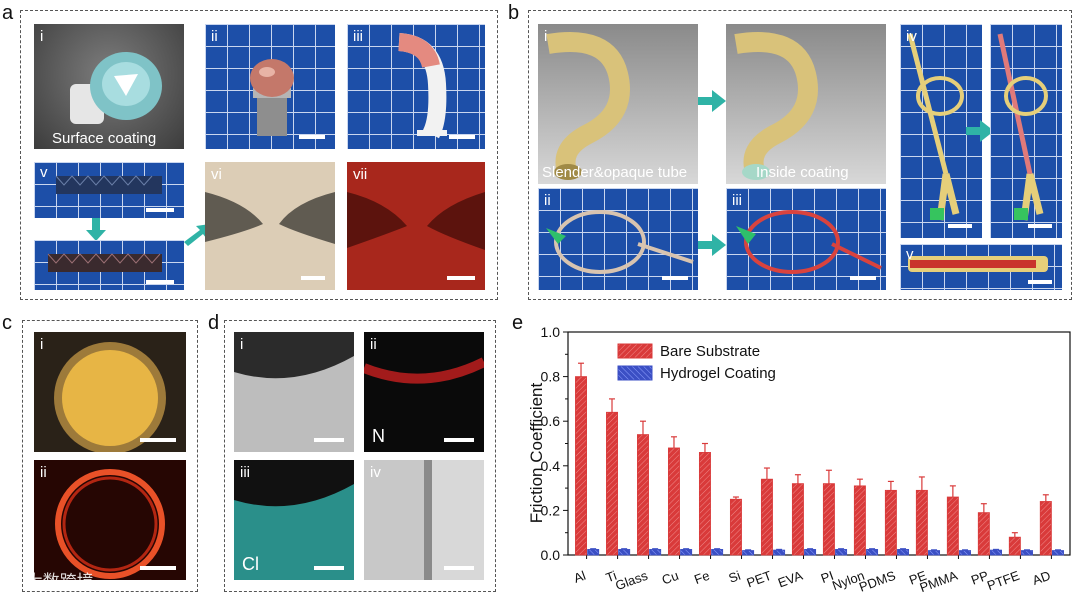 This screenshot has width=1080, height=601. I want to click on panel-a-vii-image: vii, so click(416, 226).